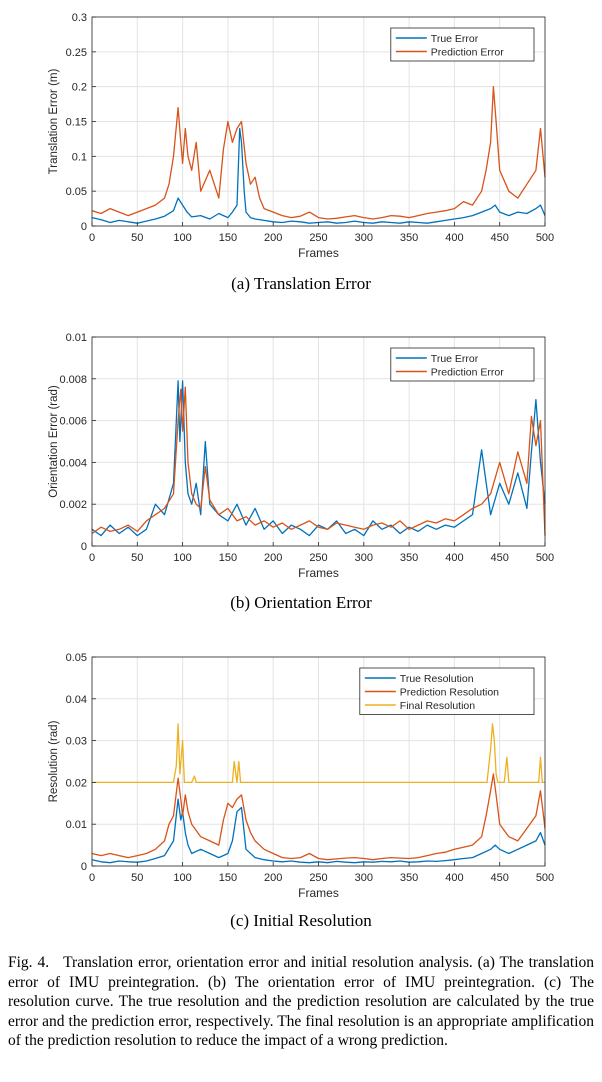  I want to click on y-tick-label: 0.02, so click(76, 783).